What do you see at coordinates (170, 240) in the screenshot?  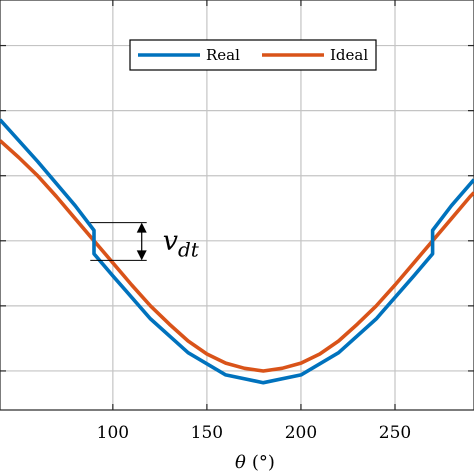 I see `annotation-label-main: v` at bounding box center [170, 240].